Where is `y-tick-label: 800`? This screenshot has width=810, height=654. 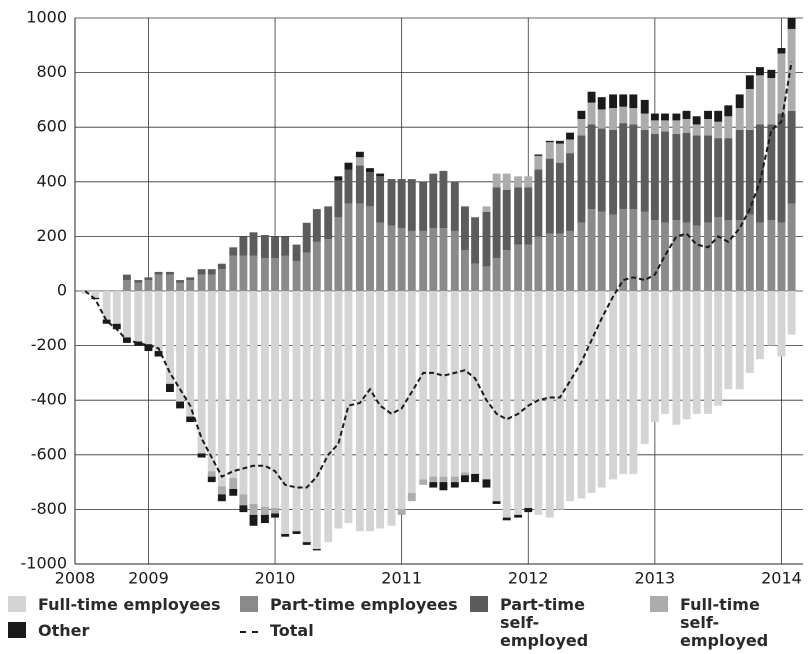 y-tick-label: 800 is located at coordinates (51, 71).